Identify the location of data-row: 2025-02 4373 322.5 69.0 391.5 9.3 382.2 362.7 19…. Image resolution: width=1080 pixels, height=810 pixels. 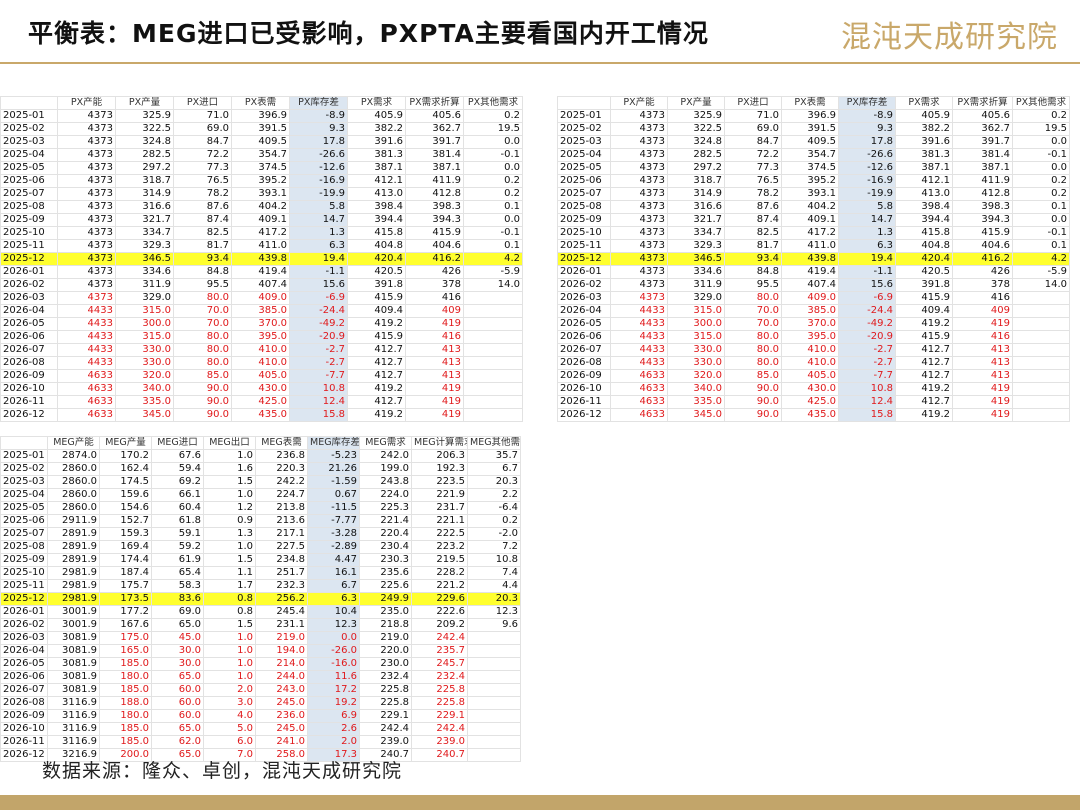
(813, 129).